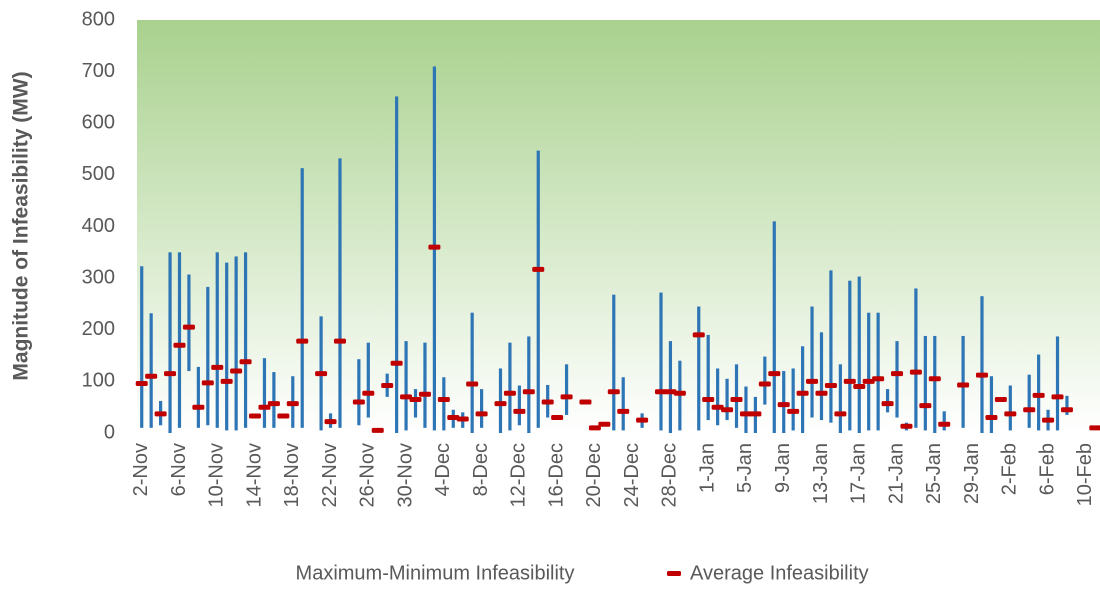 The height and width of the screenshot is (589, 1100). Describe the element at coordinates (98, 277) in the screenshot. I see `y-tick-label: 300` at that location.